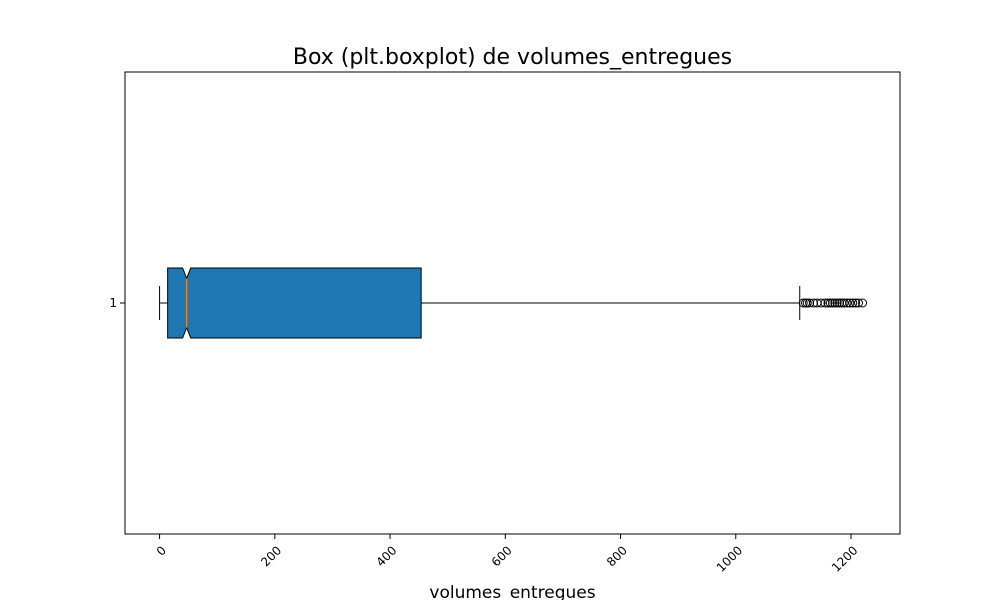  I want to click on box-iqr, so click(294, 303).